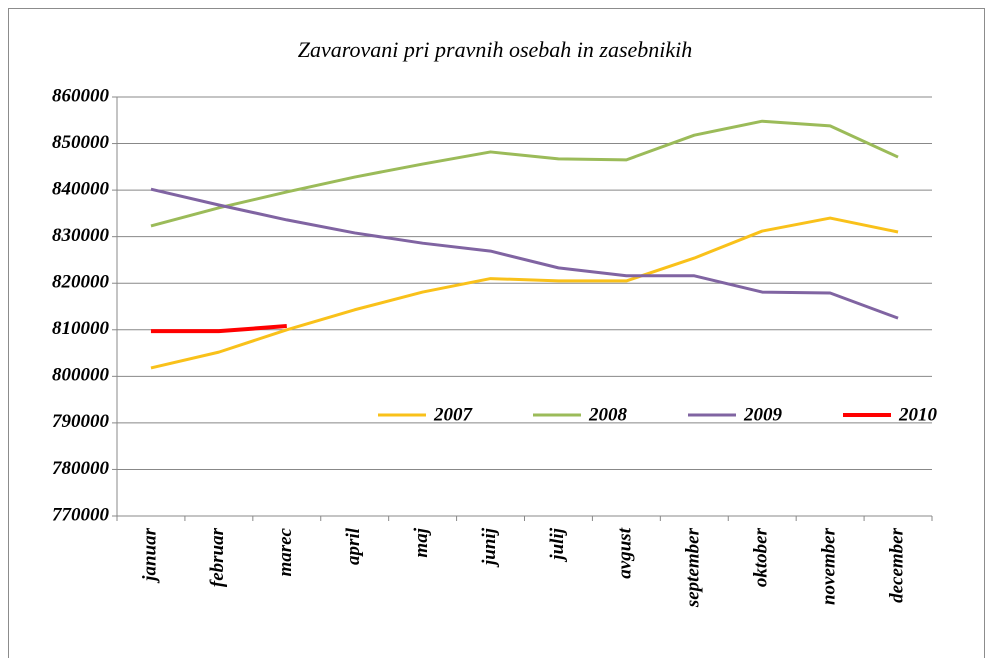 Image resolution: width=990 pixels, height=658 pixels. I want to click on y-tick-label: 830000, so click(81, 235).